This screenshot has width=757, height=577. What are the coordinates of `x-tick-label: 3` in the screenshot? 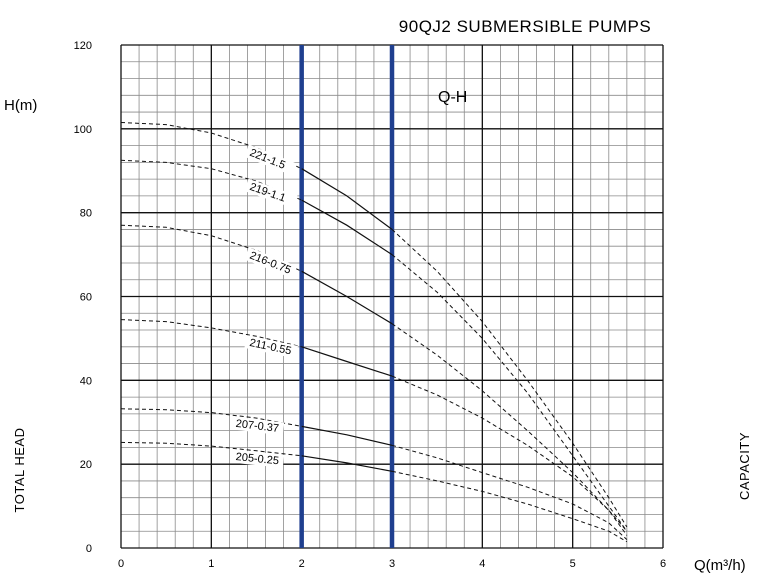 It's located at (392, 564).